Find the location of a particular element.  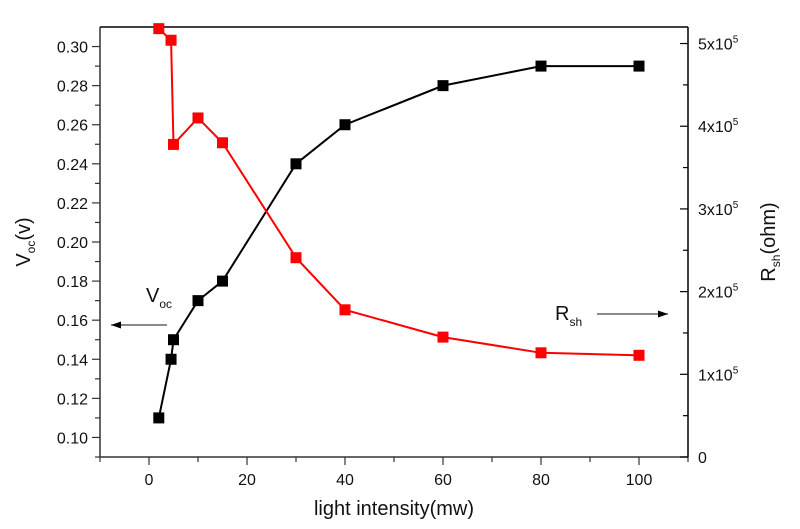

y-right-tick-label: 2x10⁵ is located at coordinates (718, 292).